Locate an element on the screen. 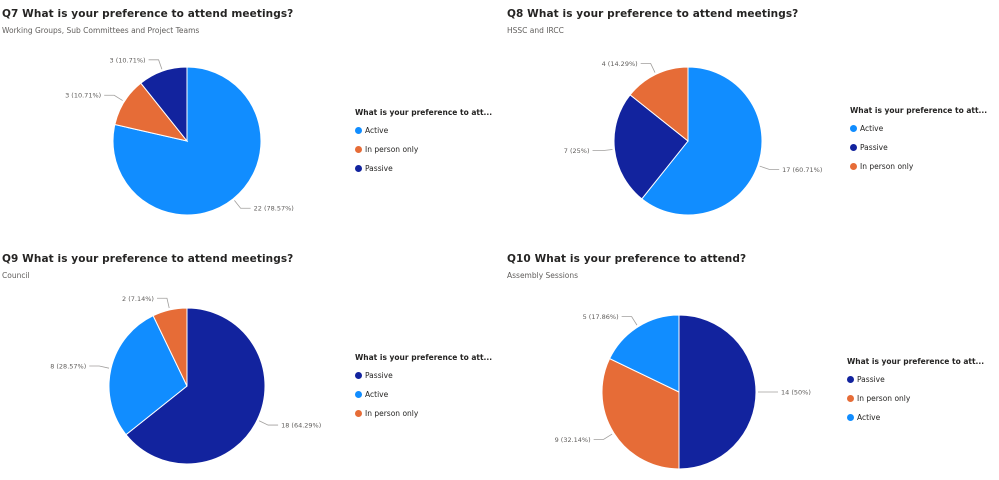 Image resolution: width=999 pixels, height=480 pixels. chart-subtitle: HSSC and IRCC is located at coordinates (535, 30).